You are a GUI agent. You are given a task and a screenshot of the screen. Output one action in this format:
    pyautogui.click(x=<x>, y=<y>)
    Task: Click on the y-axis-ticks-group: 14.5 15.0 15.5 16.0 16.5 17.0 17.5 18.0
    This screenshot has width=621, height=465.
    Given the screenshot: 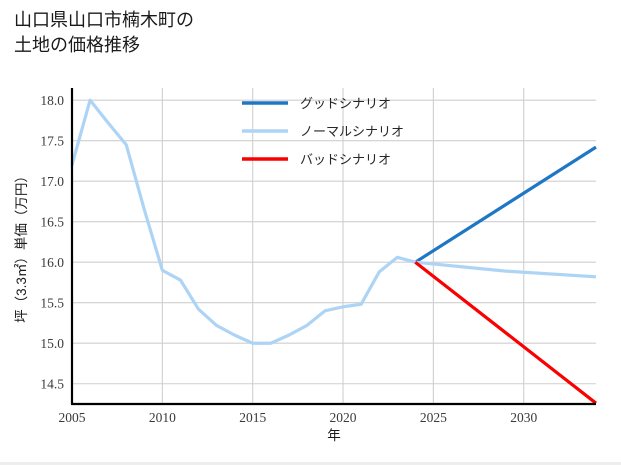 What is the action you would take?
    pyautogui.click(x=52, y=242)
    